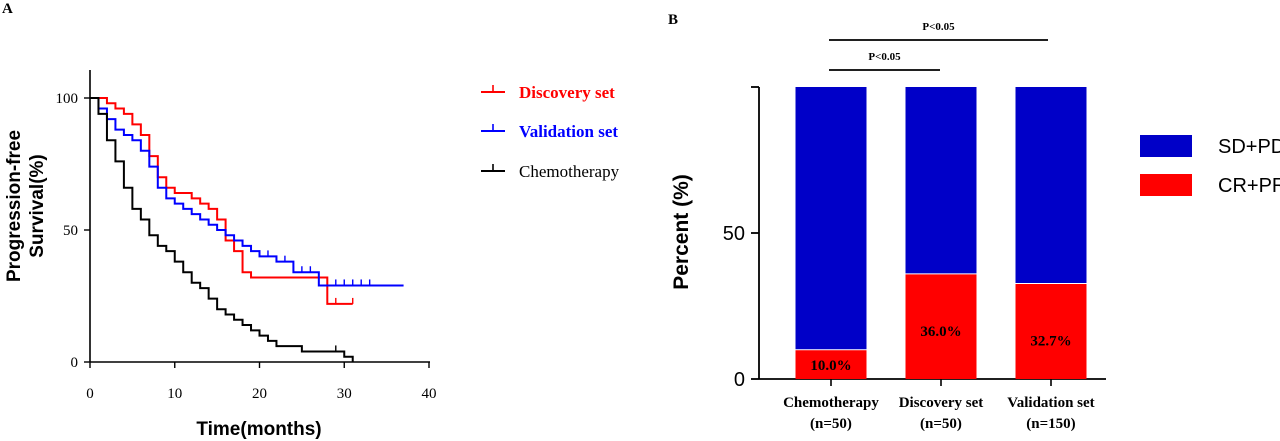  Describe the element at coordinates (567, 92) in the screenshot. I see `km-legend-label-discovery-set: Discovery set` at that location.